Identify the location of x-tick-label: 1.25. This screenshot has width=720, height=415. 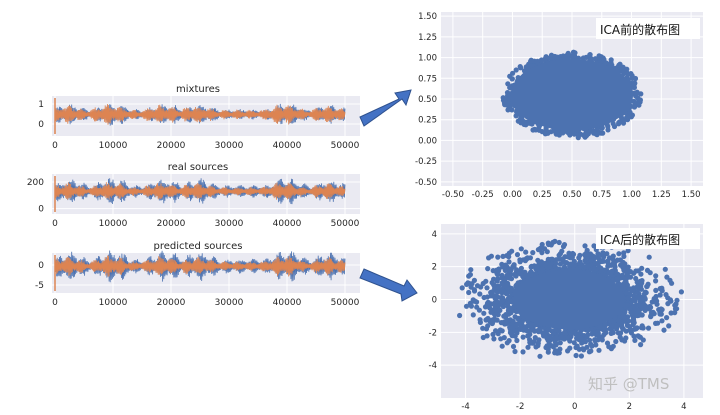
(661, 195).